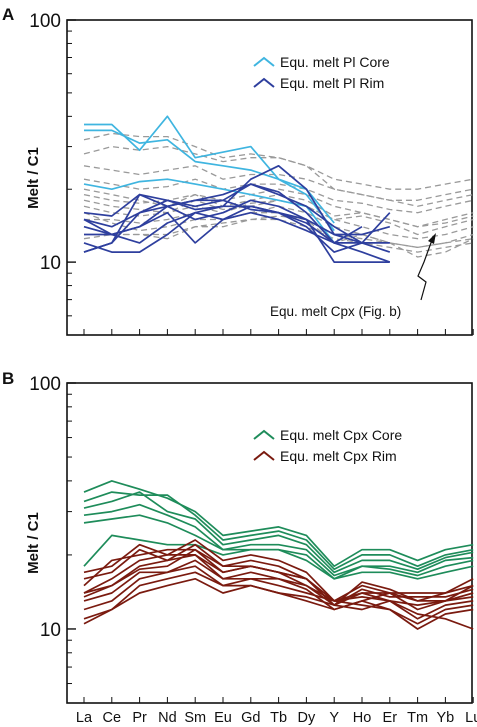 This screenshot has width=477, height=727. I want to click on annotation-arrowhead, so click(432, 238).